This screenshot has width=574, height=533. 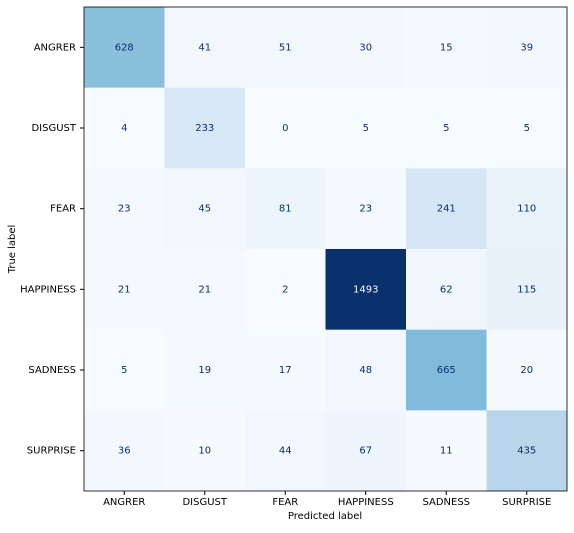 I want to click on cell-label: 241, so click(x=446, y=209).